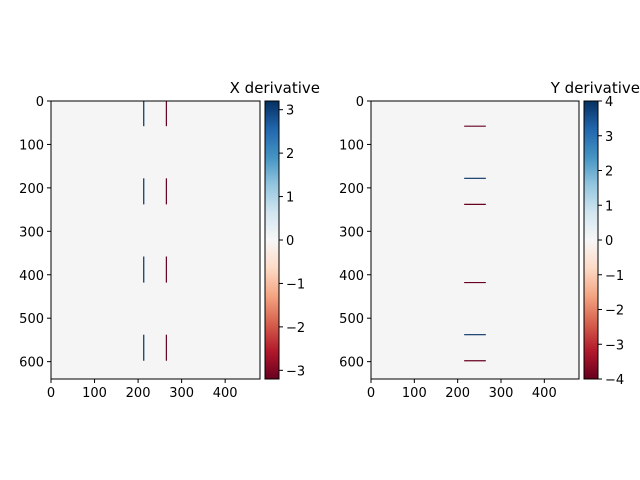  Describe the element at coordinates (275, 88) in the screenshot. I see `x-derivative-title: X derivative` at that location.